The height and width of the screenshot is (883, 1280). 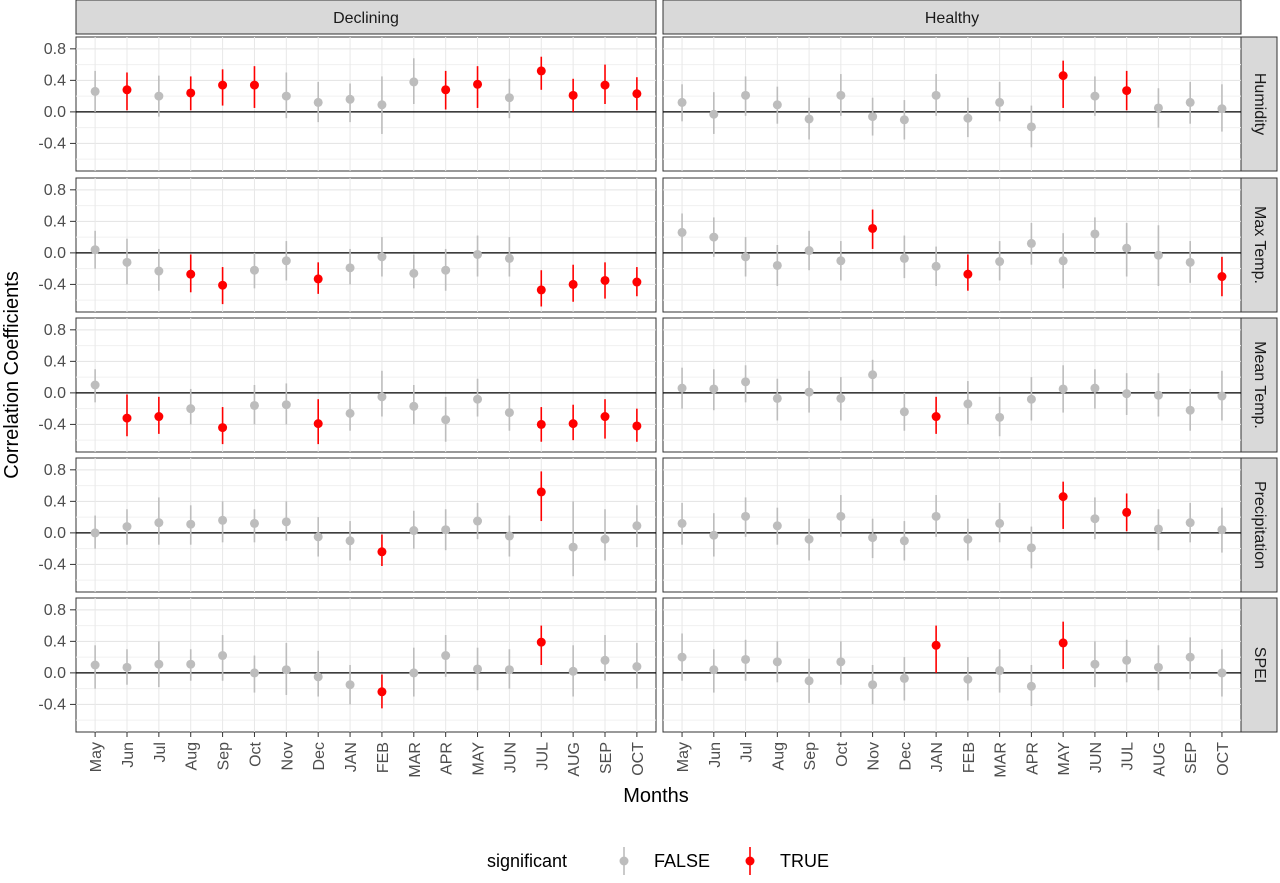 What do you see at coordinates (415, 760) in the screenshot?
I see `x-tick-label: MAR` at bounding box center [415, 760].